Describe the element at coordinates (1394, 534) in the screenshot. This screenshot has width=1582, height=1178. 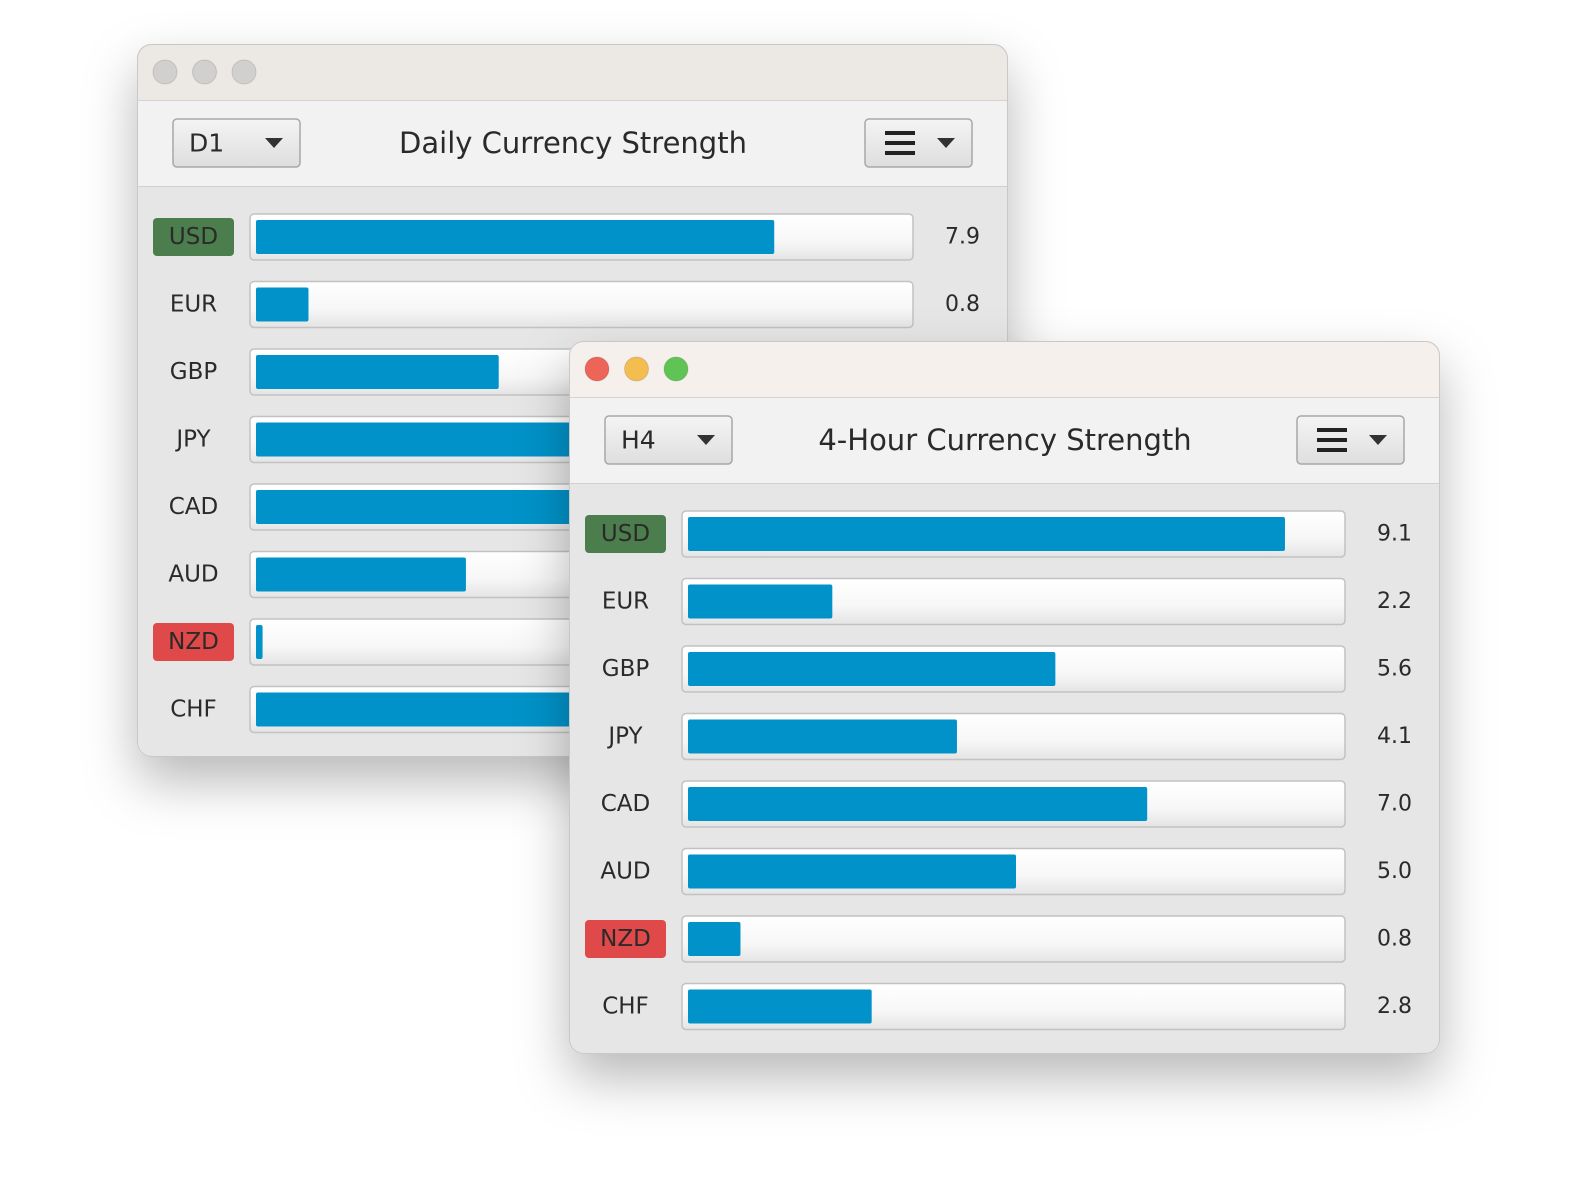
I see `value-label: 9.1` at that location.